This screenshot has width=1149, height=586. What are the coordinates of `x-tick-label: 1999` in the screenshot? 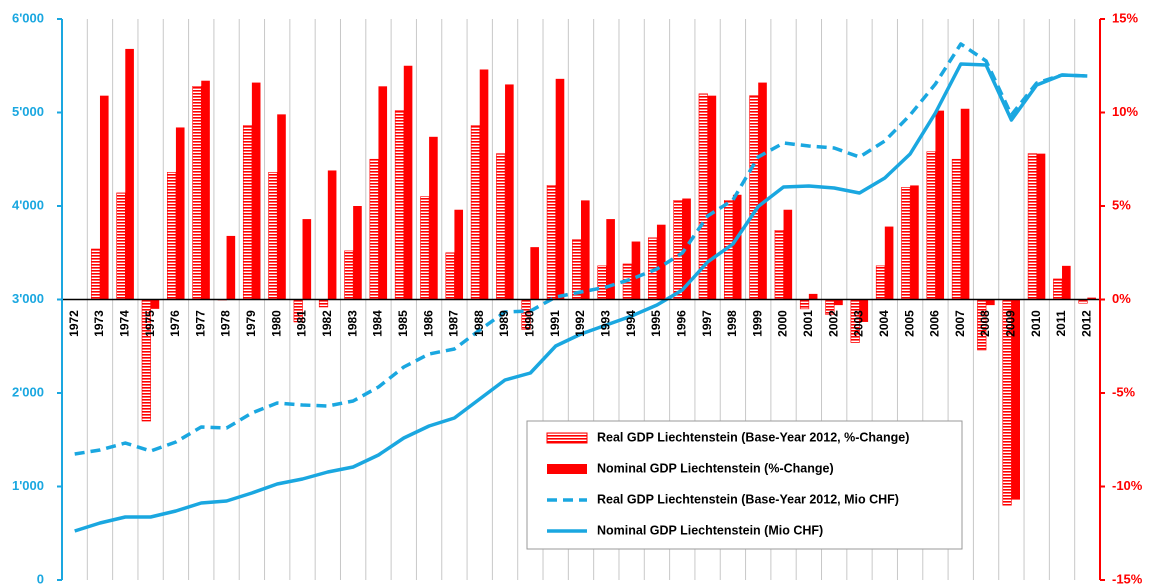 It's located at (757, 323).